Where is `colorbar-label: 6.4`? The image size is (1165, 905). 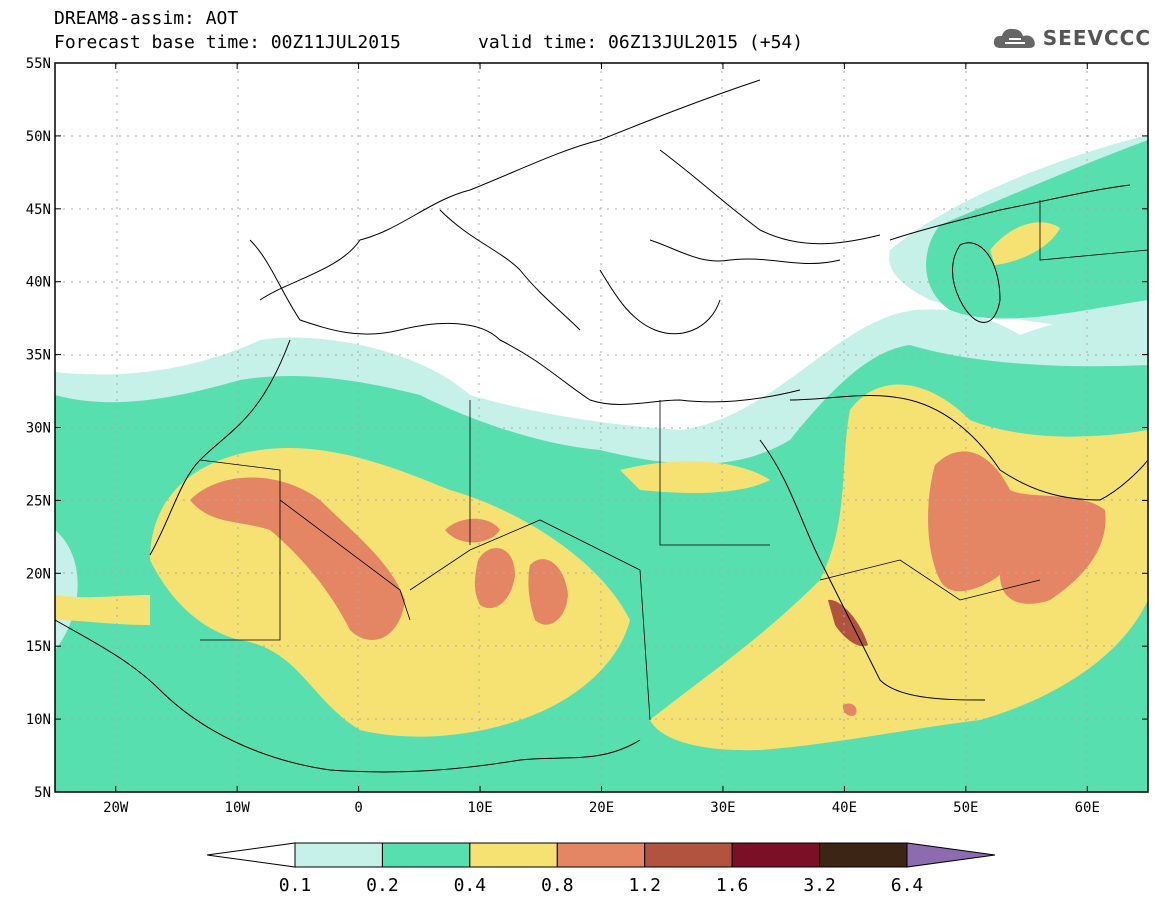
colorbar-label: 6.4 is located at coordinates (907, 885).